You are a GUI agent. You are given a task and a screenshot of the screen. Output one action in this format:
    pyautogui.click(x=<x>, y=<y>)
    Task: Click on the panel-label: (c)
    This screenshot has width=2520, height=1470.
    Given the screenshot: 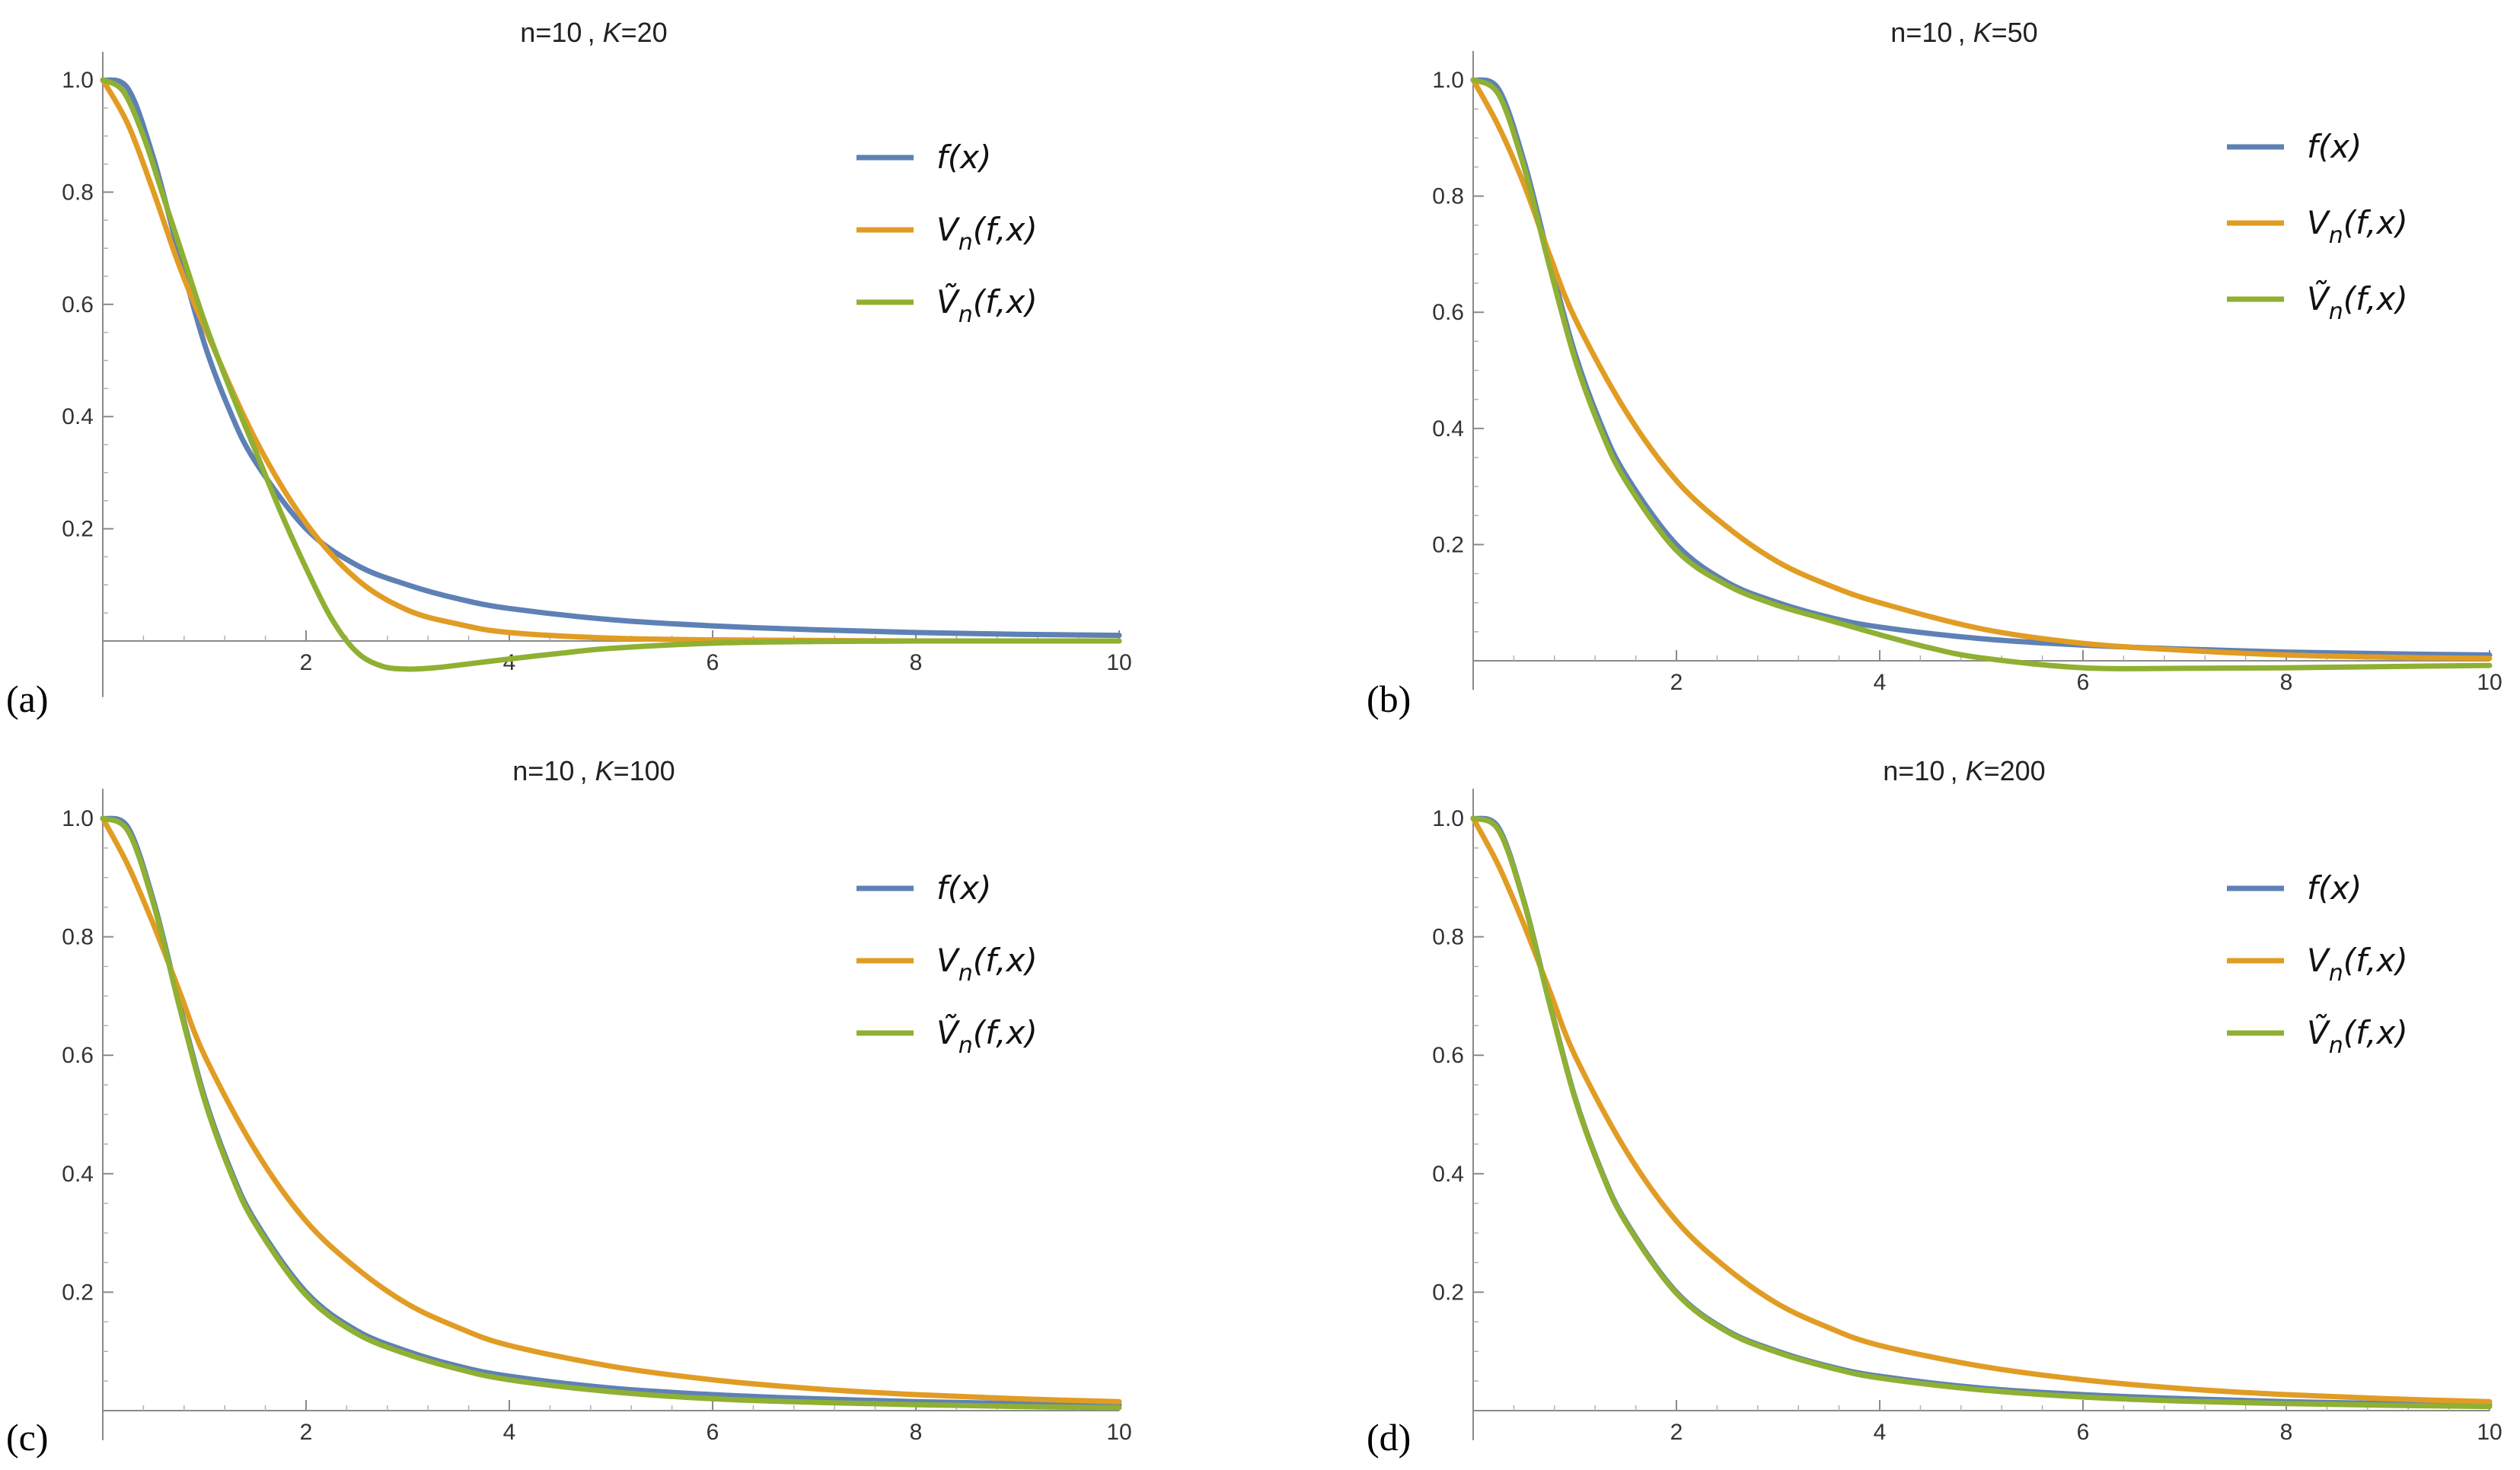 What is the action you would take?
    pyautogui.click(x=27, y=1438)
    